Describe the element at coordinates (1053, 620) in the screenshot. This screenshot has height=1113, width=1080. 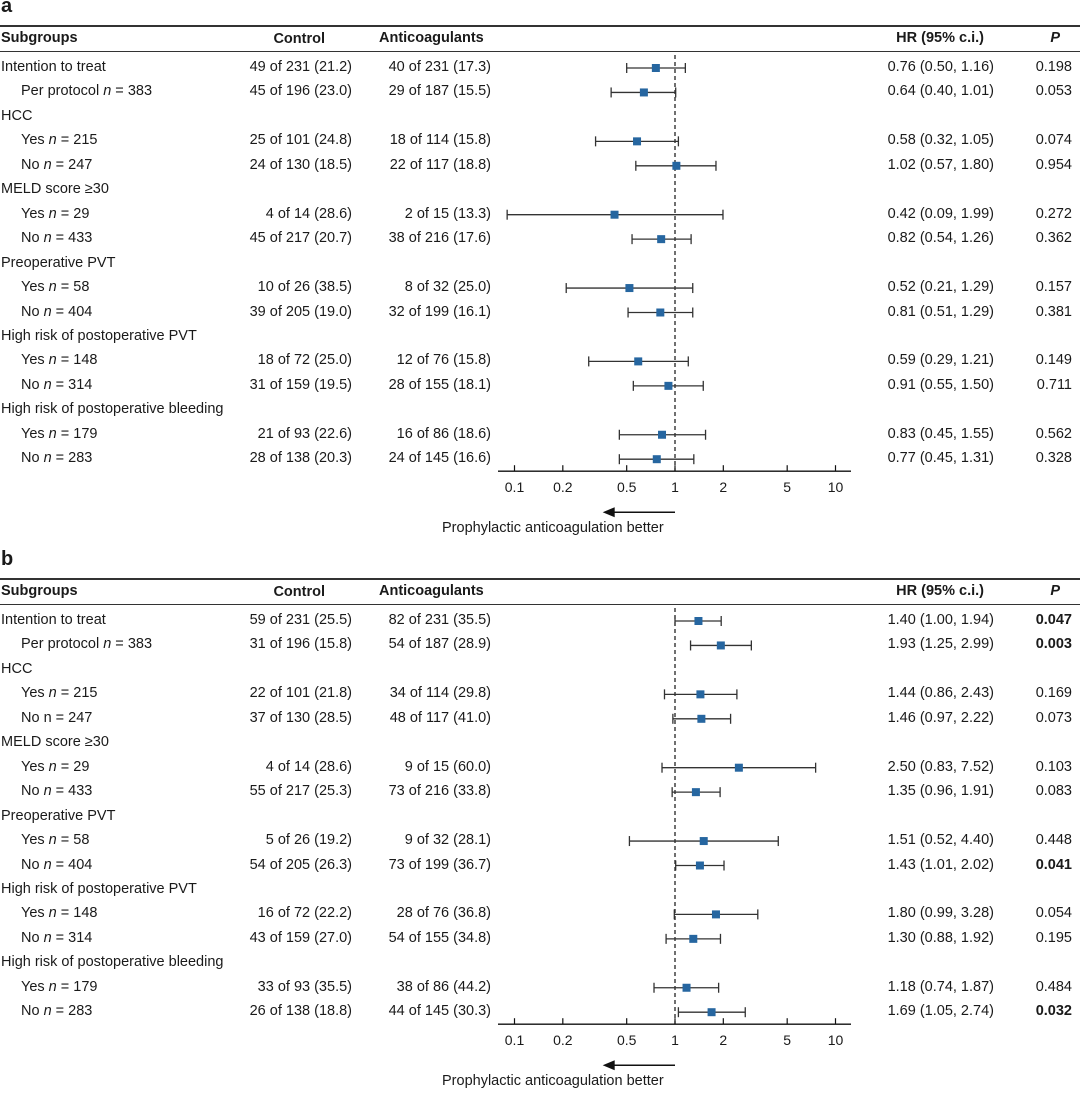
I see `p-value: 0.047` at that location.